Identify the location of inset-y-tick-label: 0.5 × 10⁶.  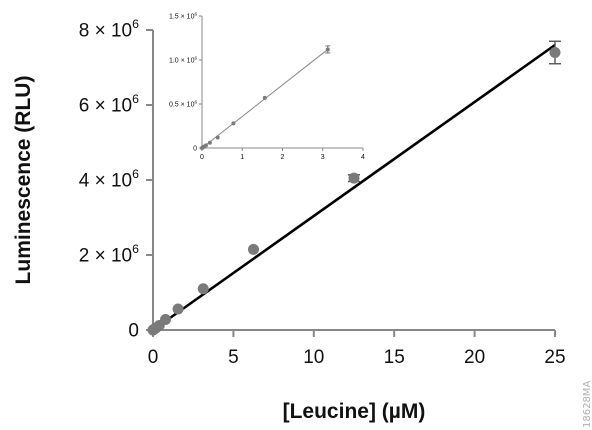
(183, 103).